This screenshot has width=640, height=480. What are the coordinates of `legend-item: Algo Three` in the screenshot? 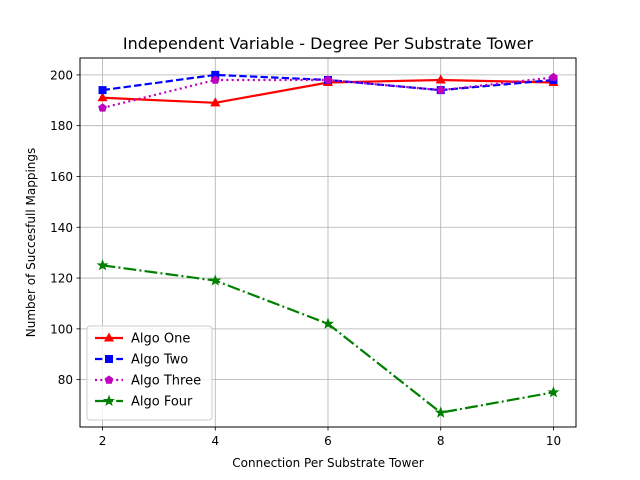 It's located at (148, 381).